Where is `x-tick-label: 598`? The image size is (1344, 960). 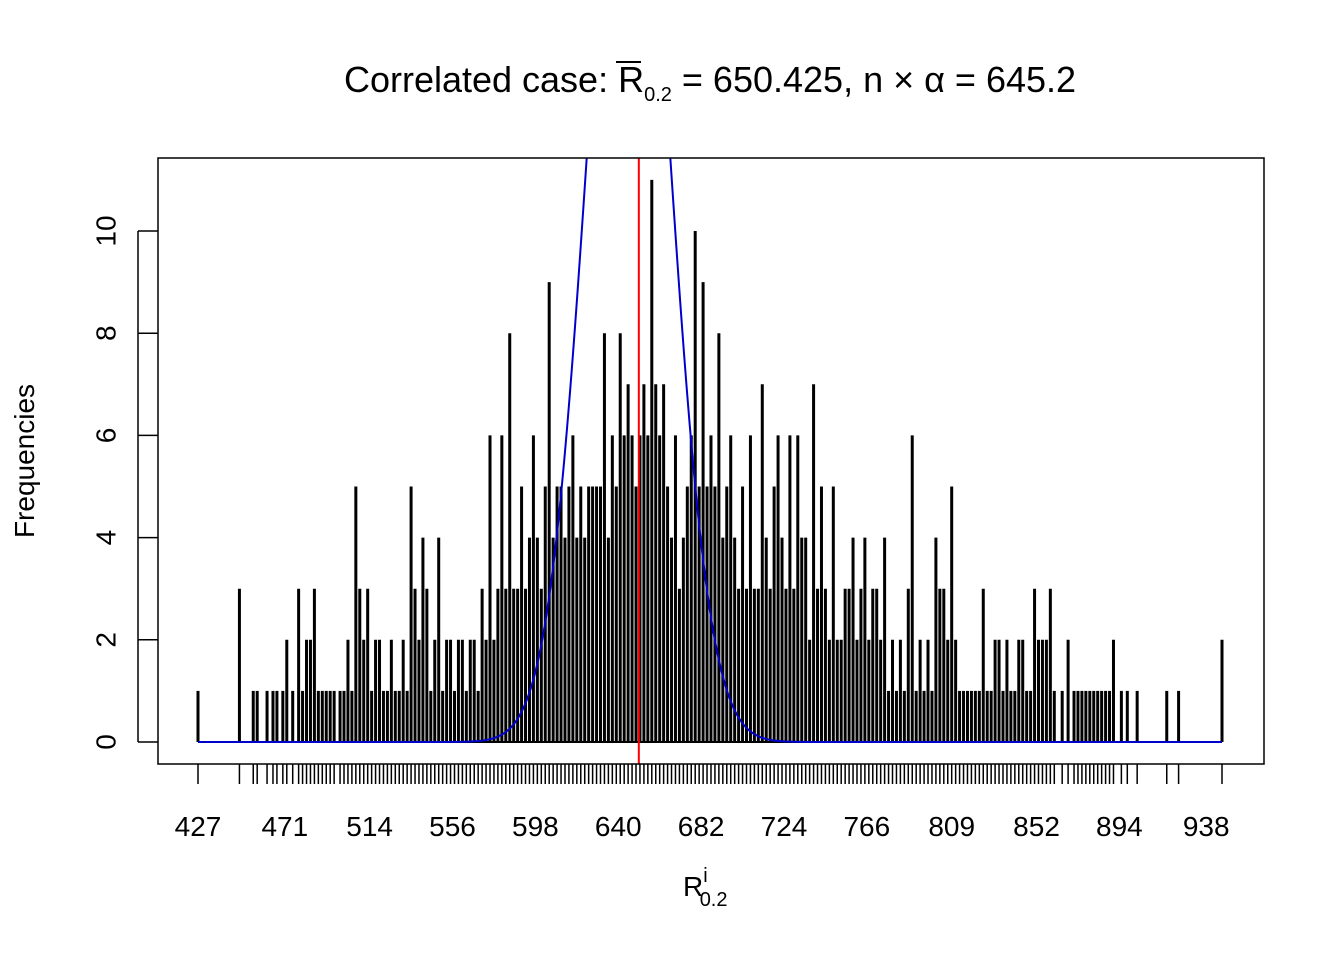 x-tick-label: 598 is located at coordinates (535, 826).